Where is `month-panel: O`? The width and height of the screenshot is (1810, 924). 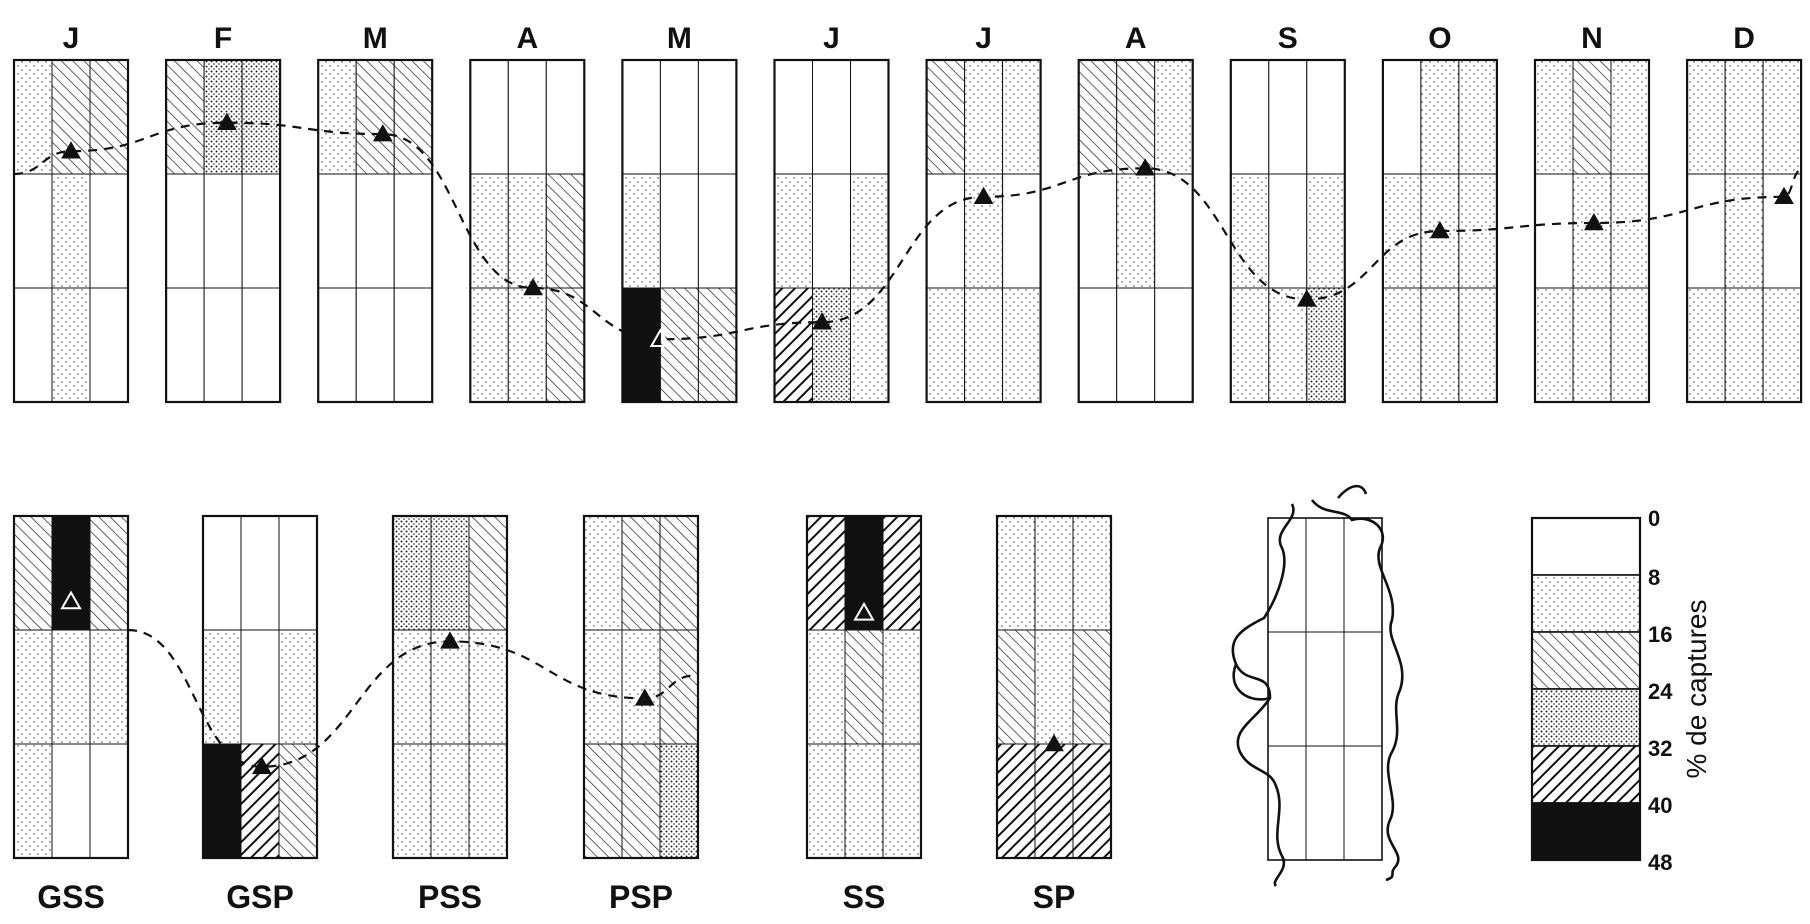 month-panel: O is located at coordinates (1440, 213).